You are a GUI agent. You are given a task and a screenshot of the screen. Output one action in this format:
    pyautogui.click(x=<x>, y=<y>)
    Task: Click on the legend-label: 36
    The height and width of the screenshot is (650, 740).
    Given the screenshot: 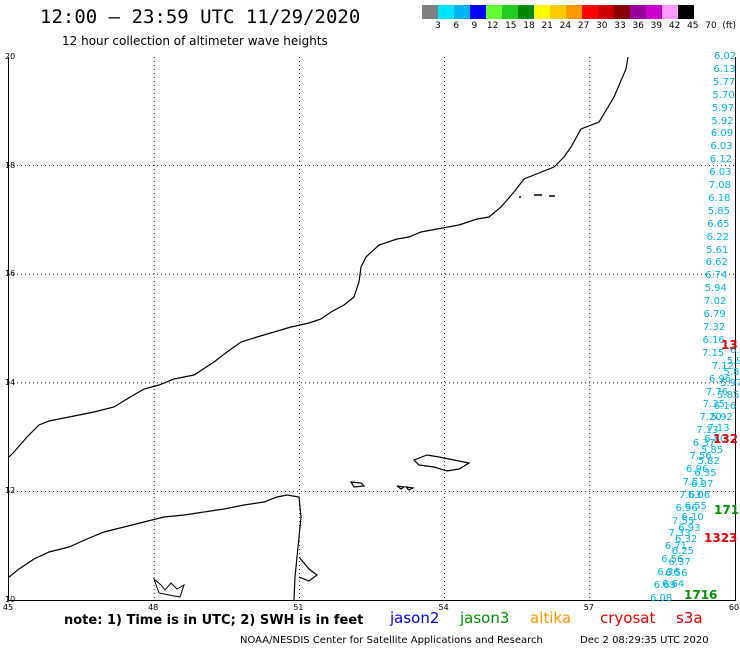 What is the action you would take?
    pyautogui.click(x=638, y=26)
    